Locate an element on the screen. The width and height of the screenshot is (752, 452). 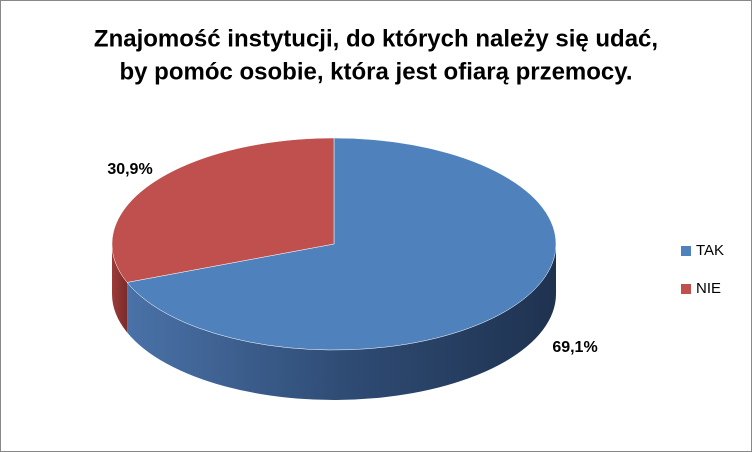
data-label: 69,1% is located at coordinates (574, 347).